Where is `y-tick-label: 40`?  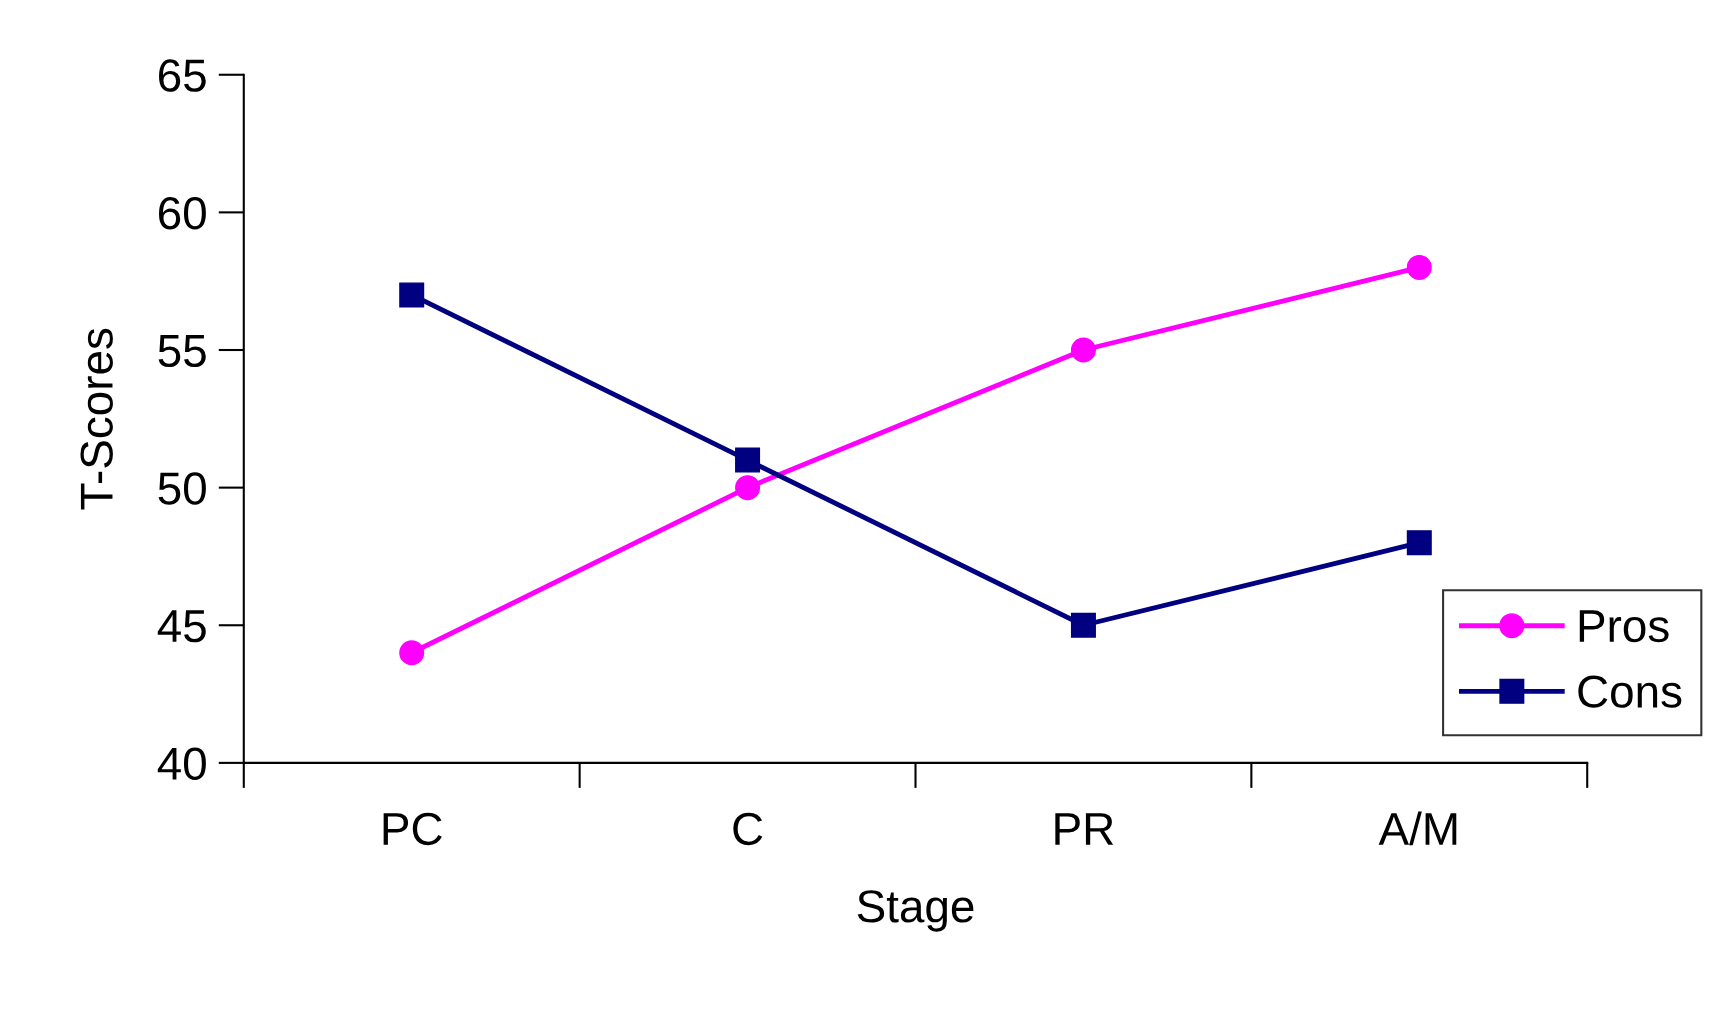
y-tick-label: 40 is located at coordinates (181, 763).